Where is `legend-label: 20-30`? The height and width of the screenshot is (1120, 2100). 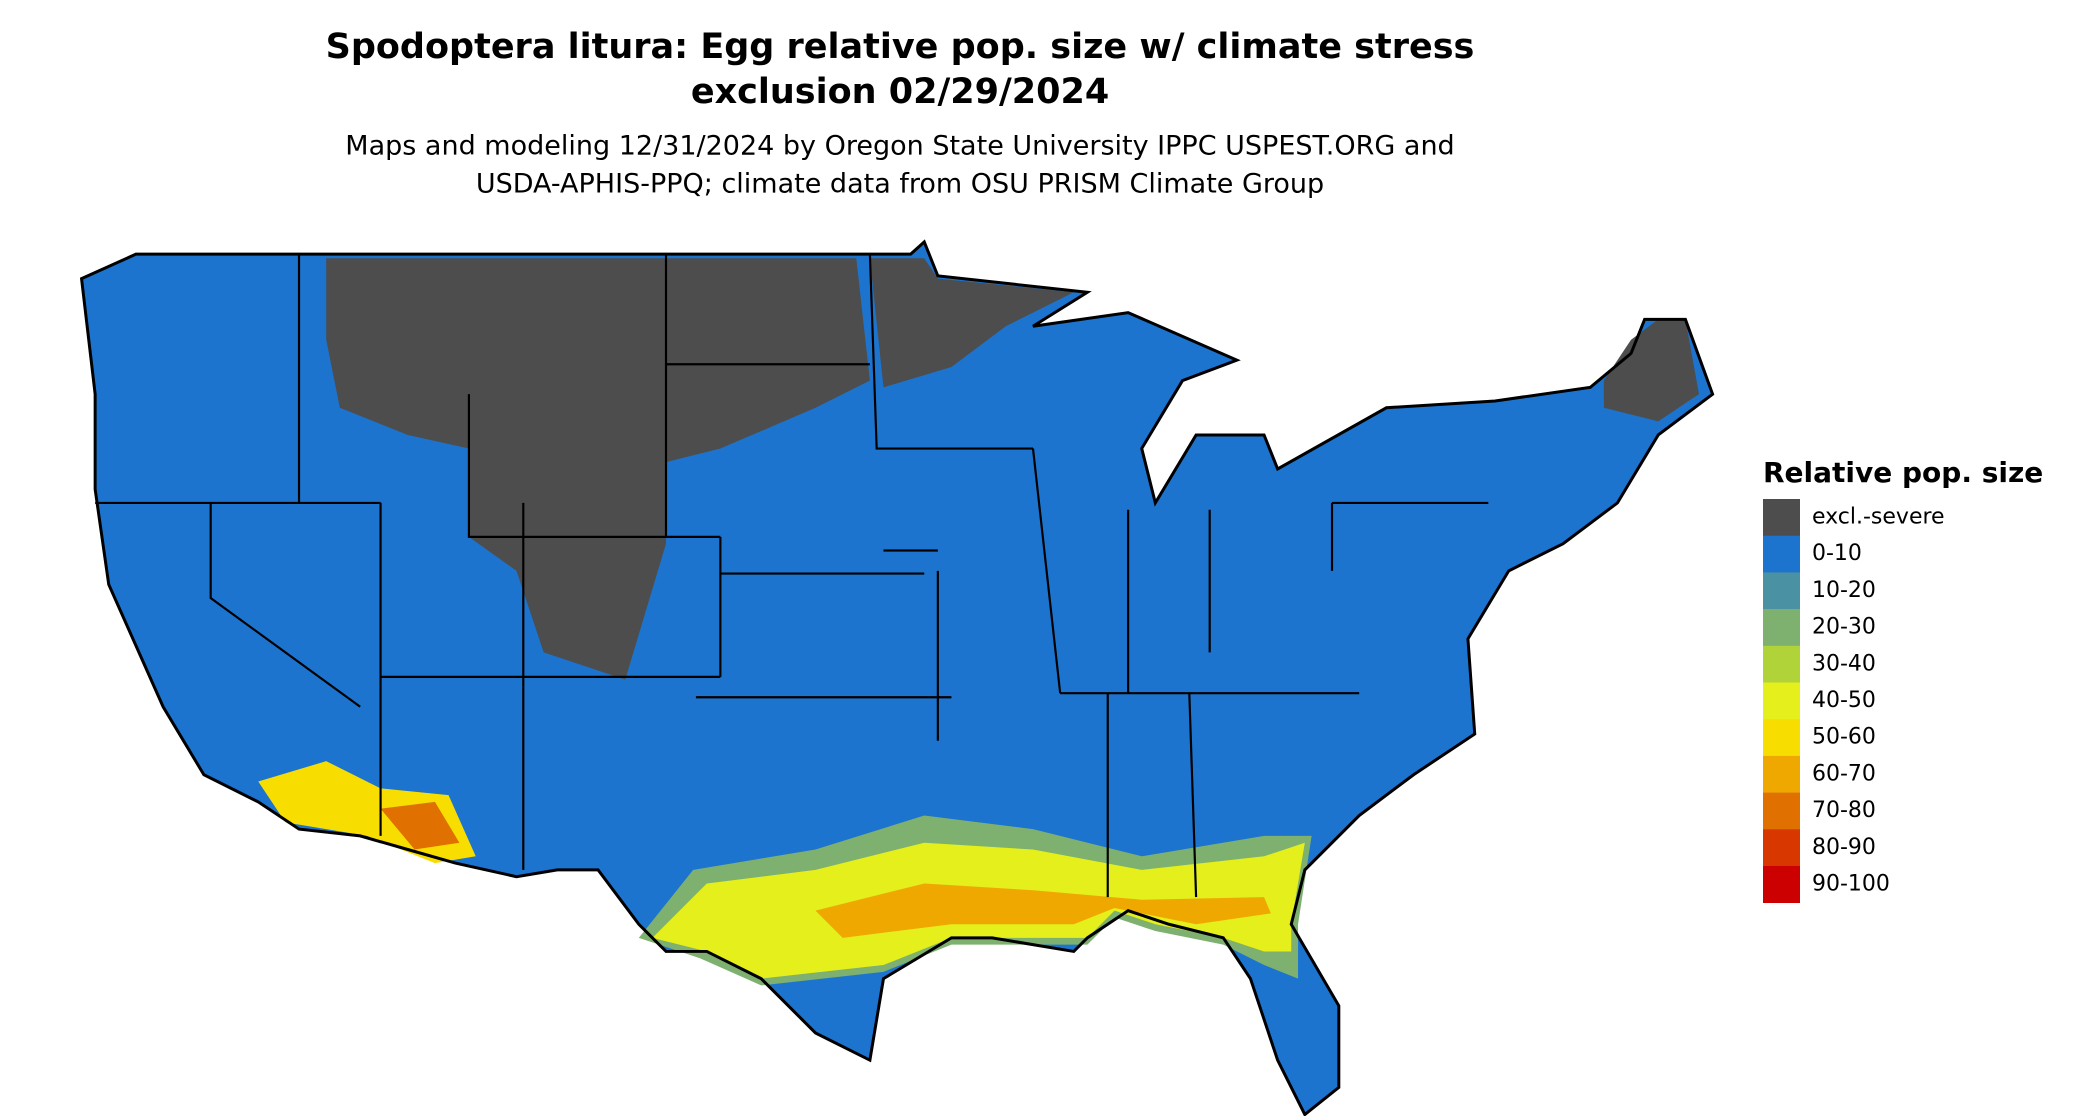
legend-label: 20-30 is located at coordinates (1844, 627).